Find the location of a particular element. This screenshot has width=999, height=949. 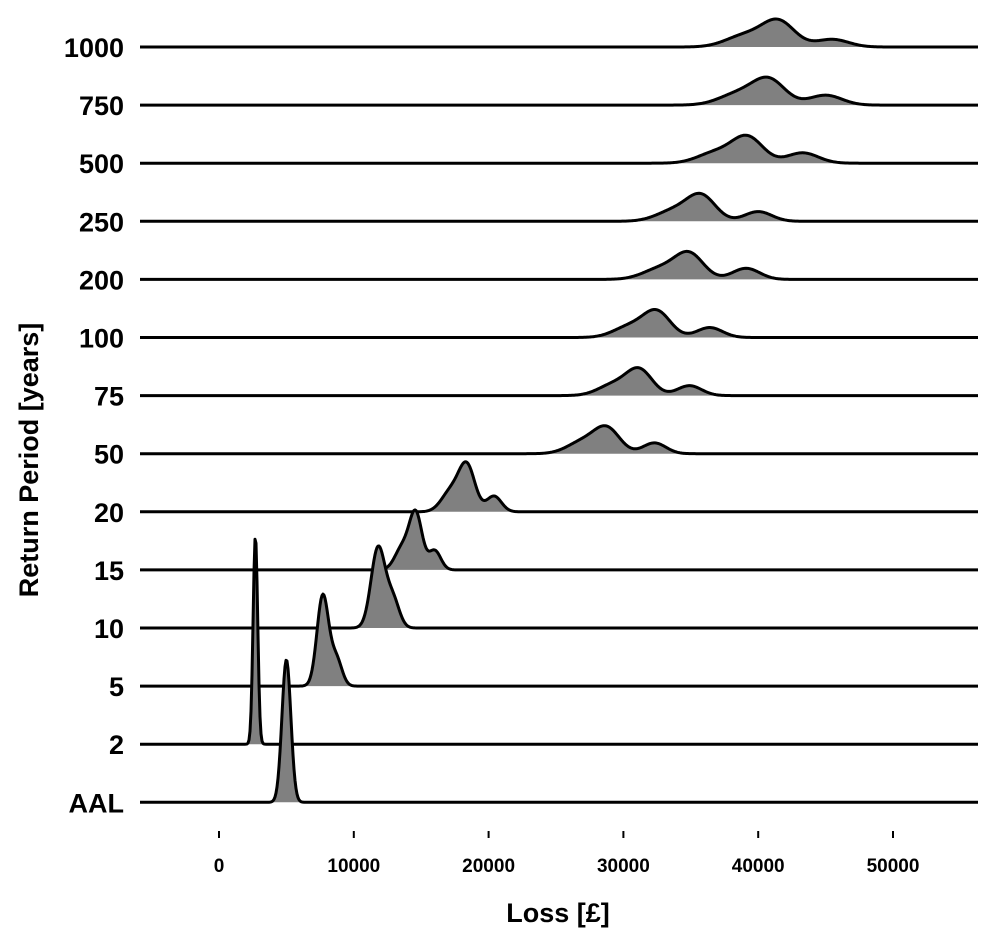

ridge-aal is located at coordinates (559, 731).